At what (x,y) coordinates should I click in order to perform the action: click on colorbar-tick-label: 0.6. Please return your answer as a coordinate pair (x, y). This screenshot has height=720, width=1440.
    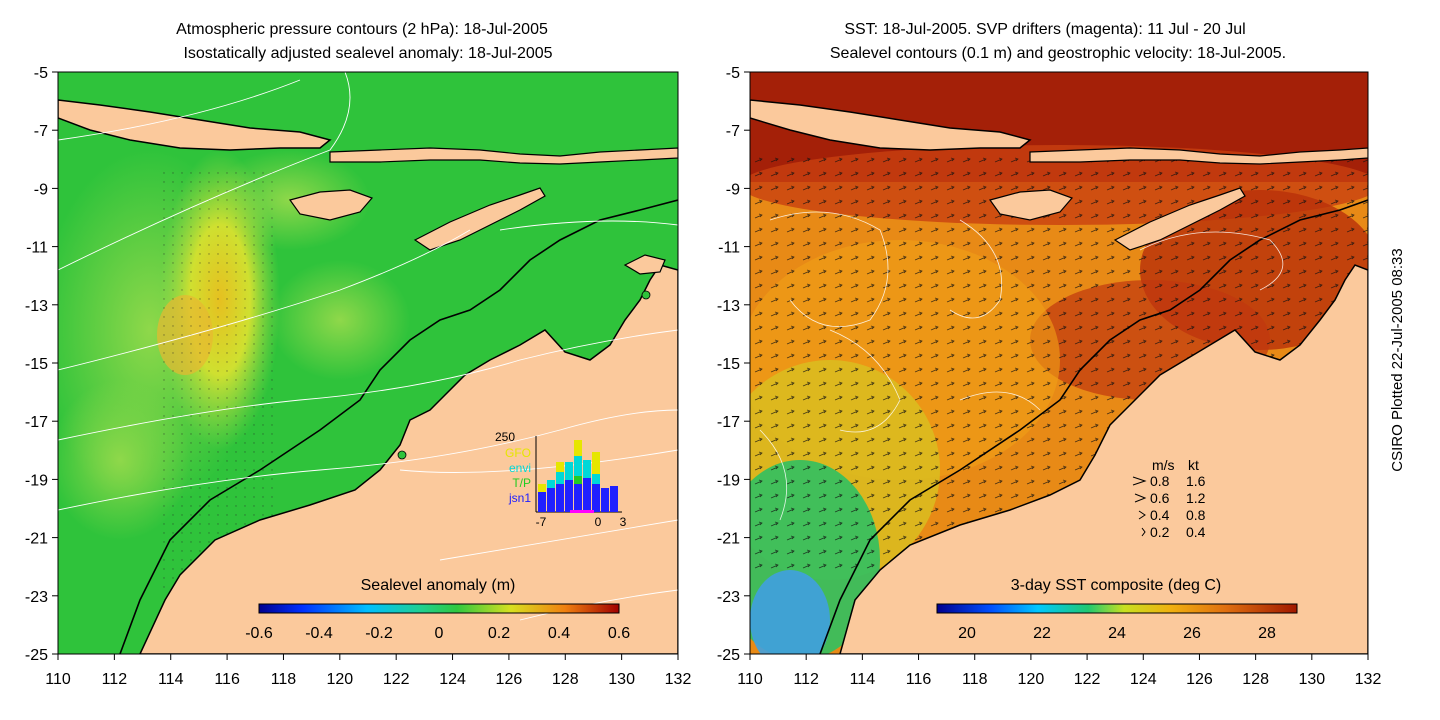
    Looking at the image, I should click on (619, 633).